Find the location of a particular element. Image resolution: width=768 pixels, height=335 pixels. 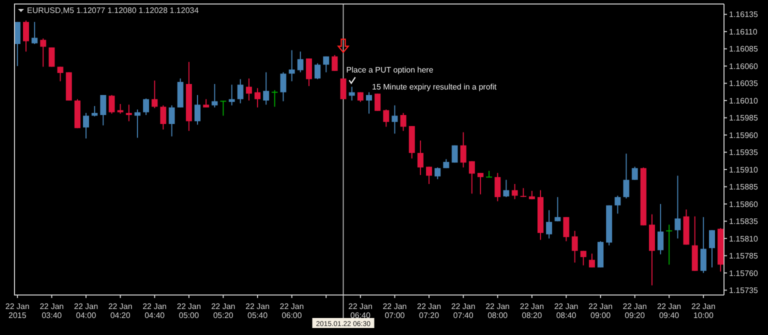

y-tick-label: 1.16110 is located at coordinates (743, 31).